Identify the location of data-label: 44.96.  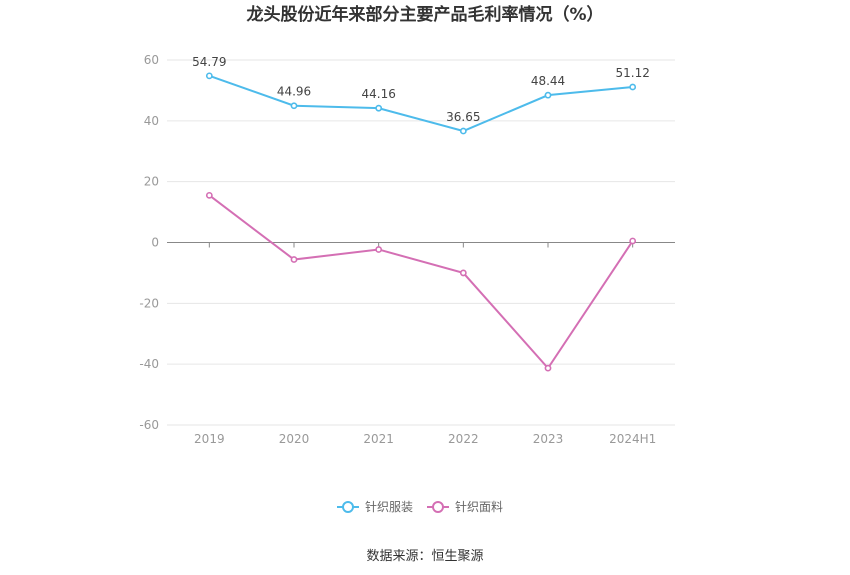
(294, 92).